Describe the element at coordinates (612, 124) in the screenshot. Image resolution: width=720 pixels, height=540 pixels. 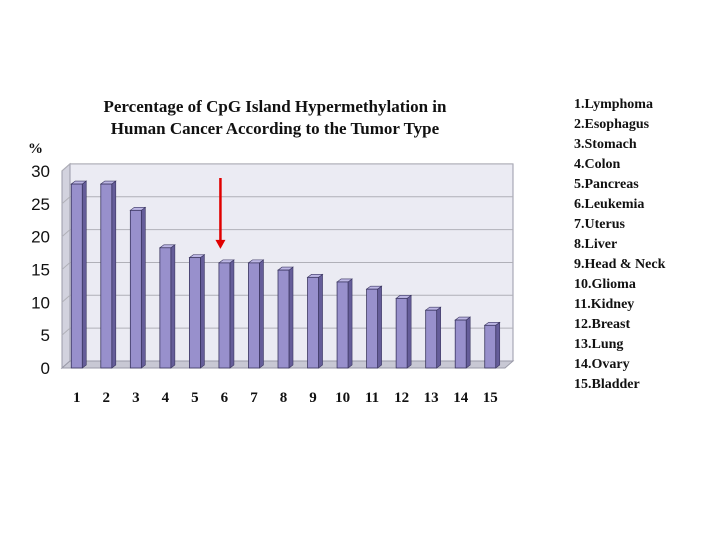
I see `legend-item: 2.Esophagus` at that location.